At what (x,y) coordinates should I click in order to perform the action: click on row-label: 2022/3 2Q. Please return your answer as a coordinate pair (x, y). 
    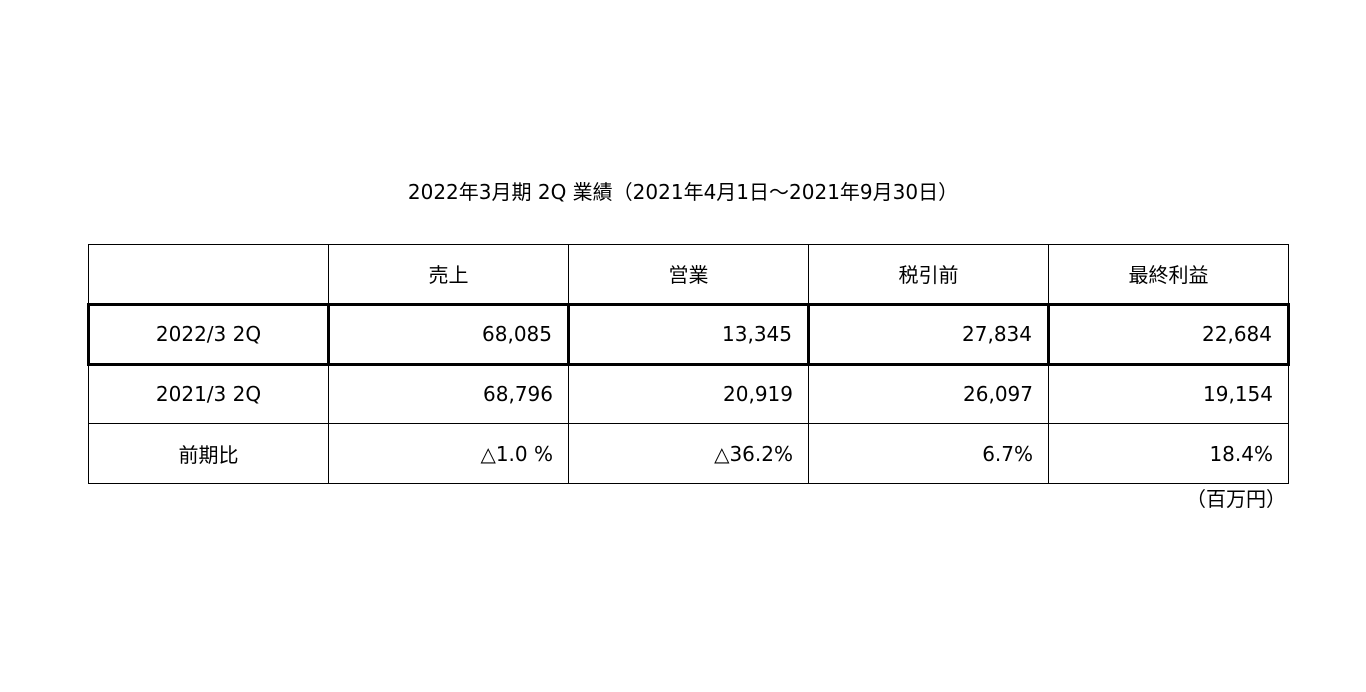
    Looking at the image, I should click on (208, 334).